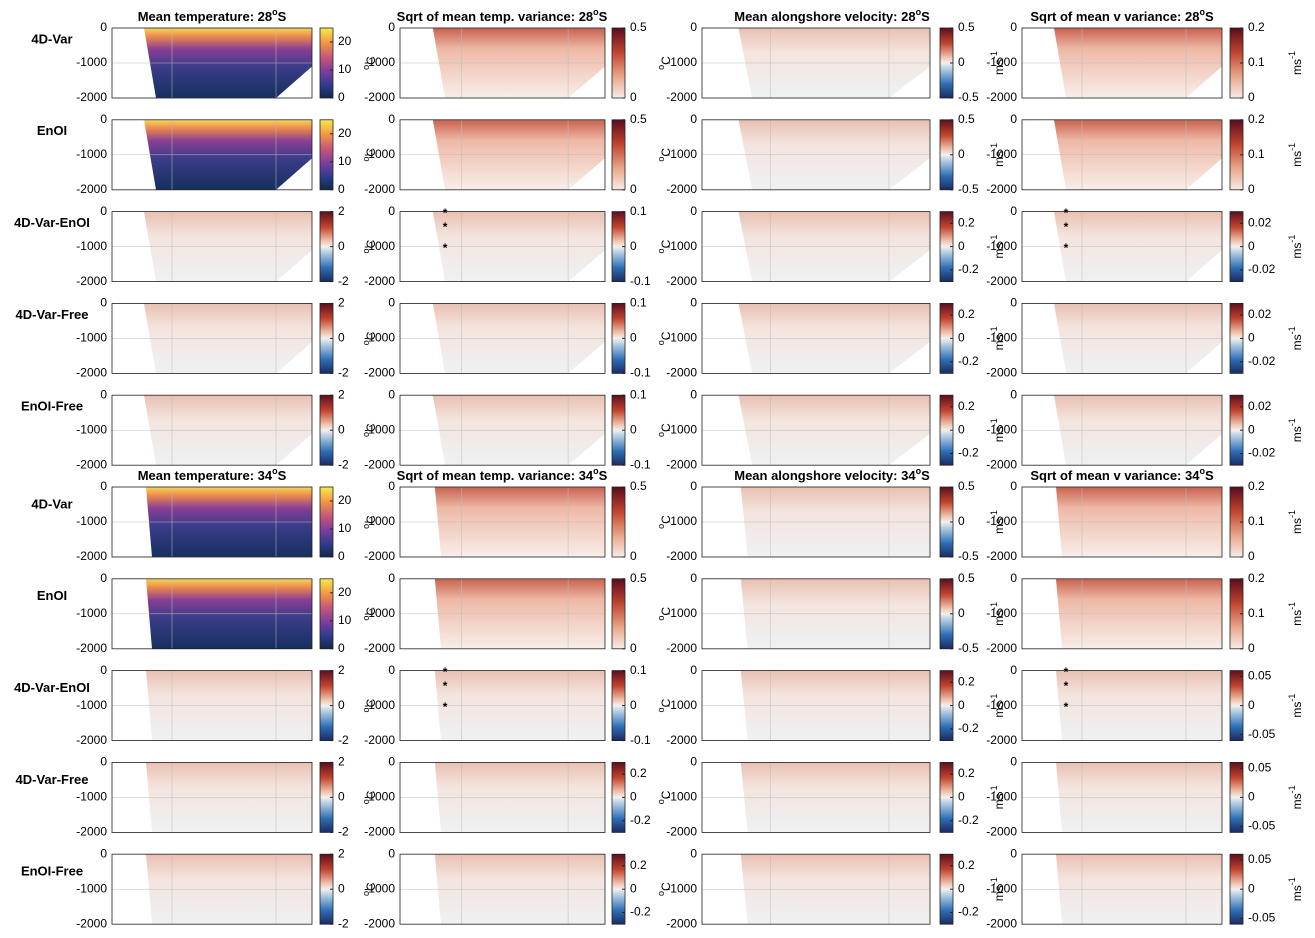  What do you see at coordinates (343, 281) in the screenshot?
I see `colorbar-tick-label: -2` at bounding box center [343, 281].